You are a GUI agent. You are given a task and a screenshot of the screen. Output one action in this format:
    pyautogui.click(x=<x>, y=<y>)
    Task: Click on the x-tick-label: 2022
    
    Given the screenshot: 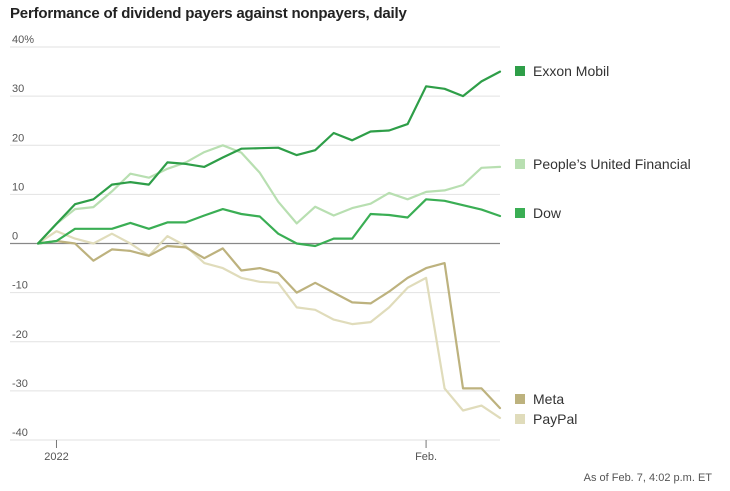 What is the action you would take?
    pyautogui.click(x=56, y=457)
    